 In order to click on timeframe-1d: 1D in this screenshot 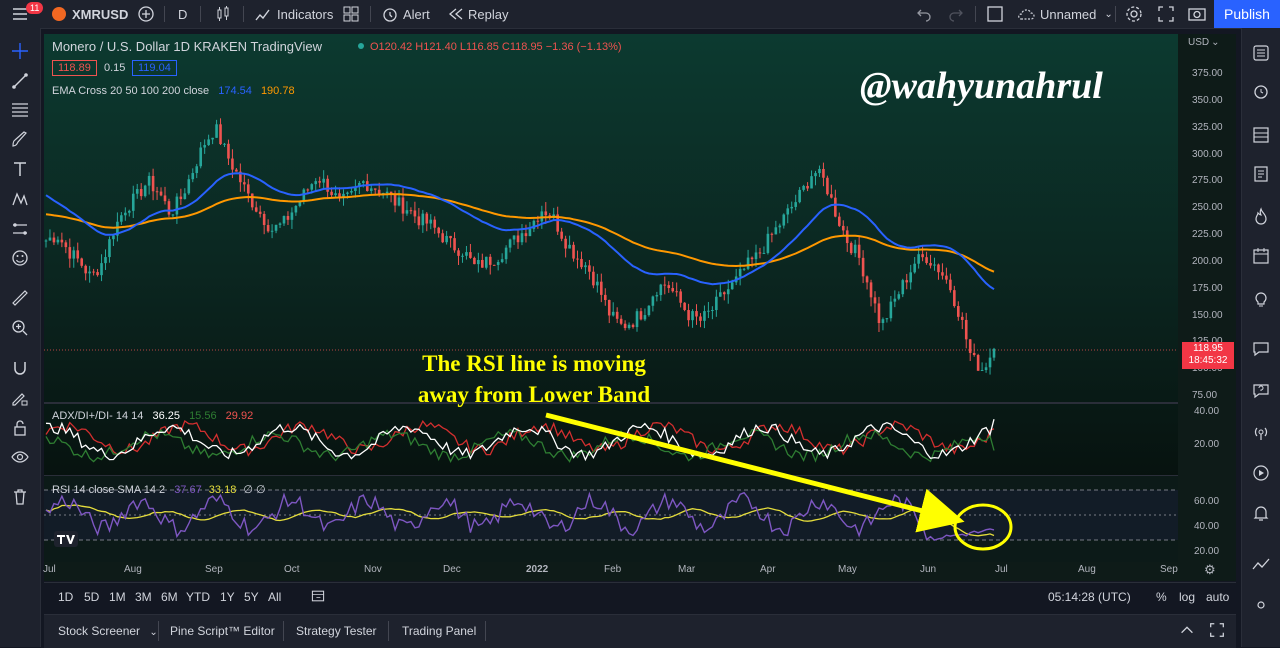, I will do `click(66, 597)`.